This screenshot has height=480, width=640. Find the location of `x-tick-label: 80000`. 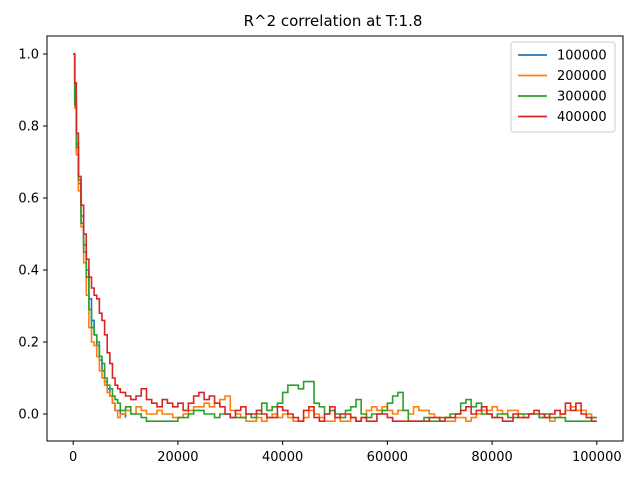

x-tick-label: 80000 is located at coordinates (491, 457).